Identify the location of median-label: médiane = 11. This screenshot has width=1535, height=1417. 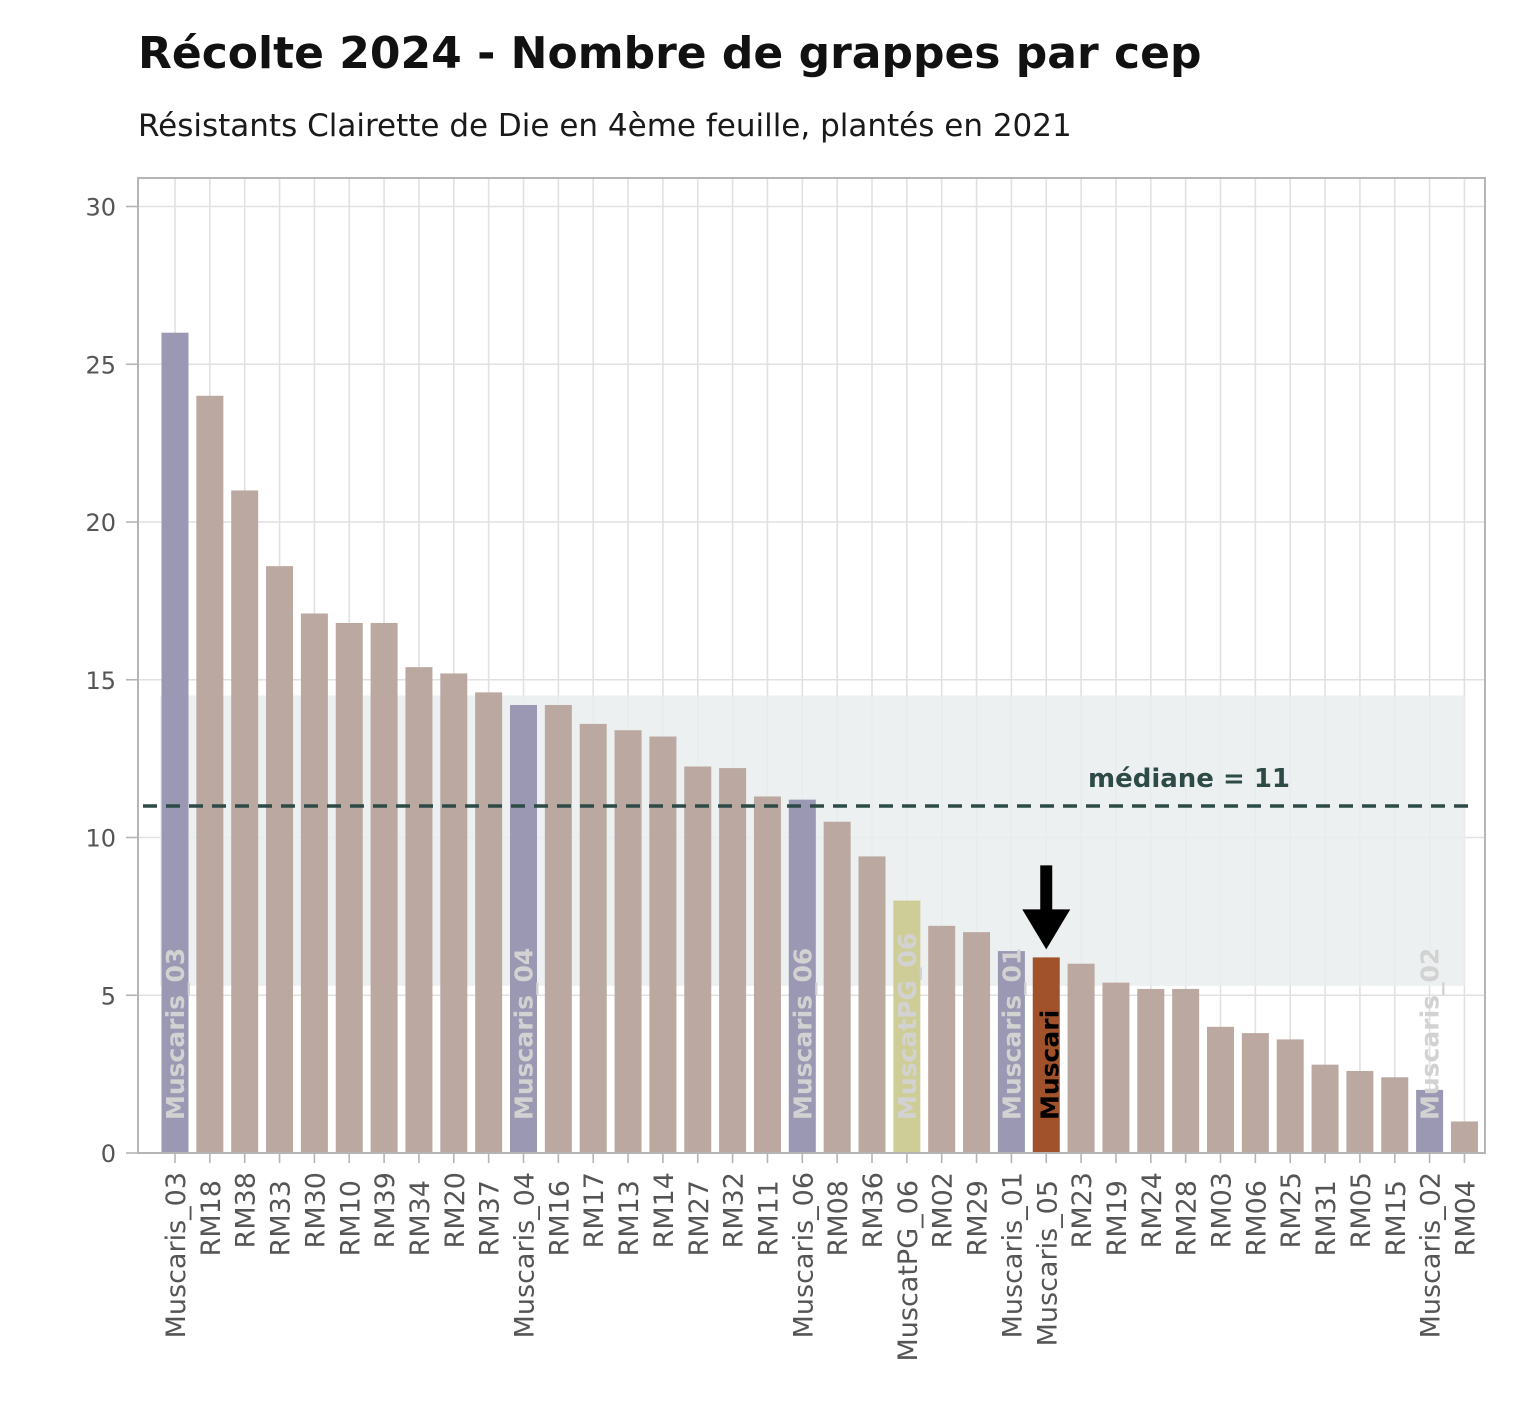
(1189, 779).